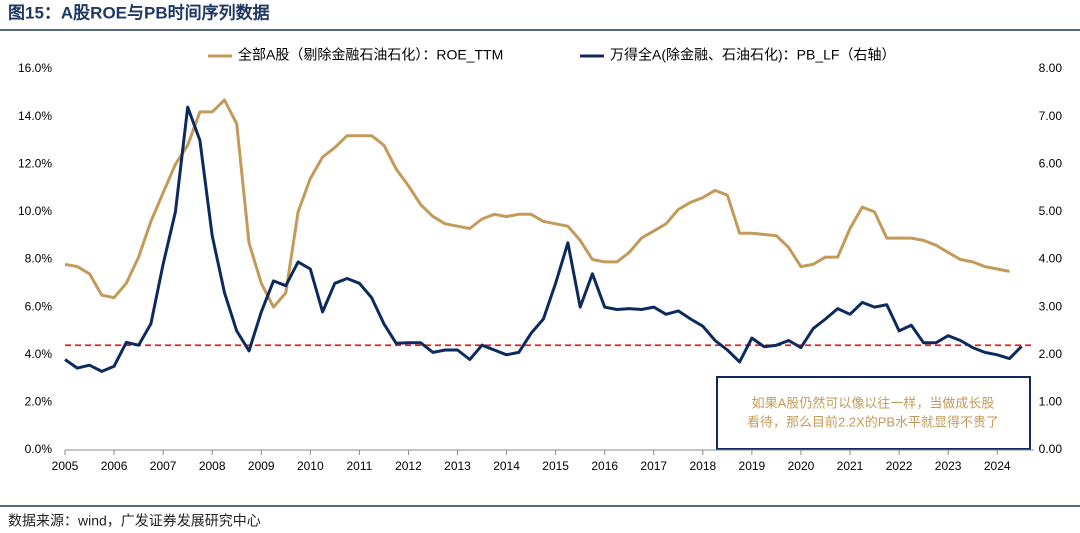  What do you see at coordinates (359, 466) in the screenshot?
I see `x-tick-label: 2011` at bounding box center [359, 466].